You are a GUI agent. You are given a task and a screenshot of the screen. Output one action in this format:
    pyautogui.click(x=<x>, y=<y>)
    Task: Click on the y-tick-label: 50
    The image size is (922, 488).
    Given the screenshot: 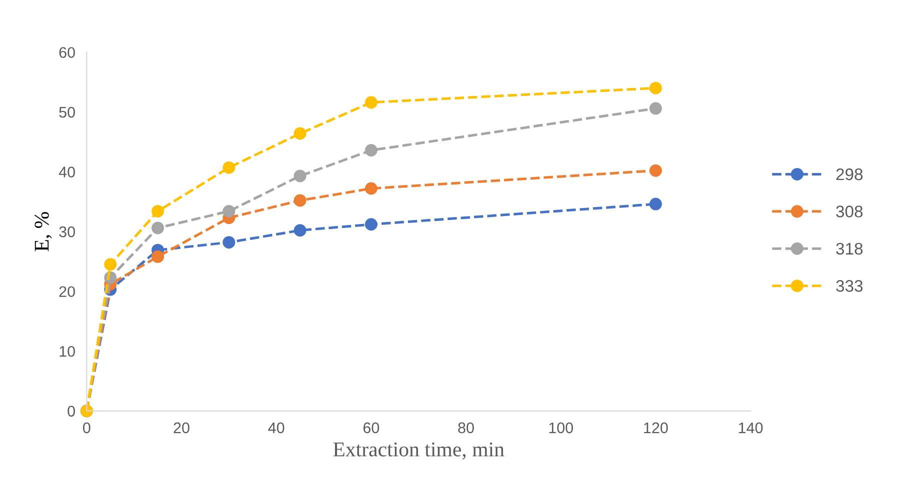 What is the action you would take?
    pyautogui.click(x=67, y=112)
    